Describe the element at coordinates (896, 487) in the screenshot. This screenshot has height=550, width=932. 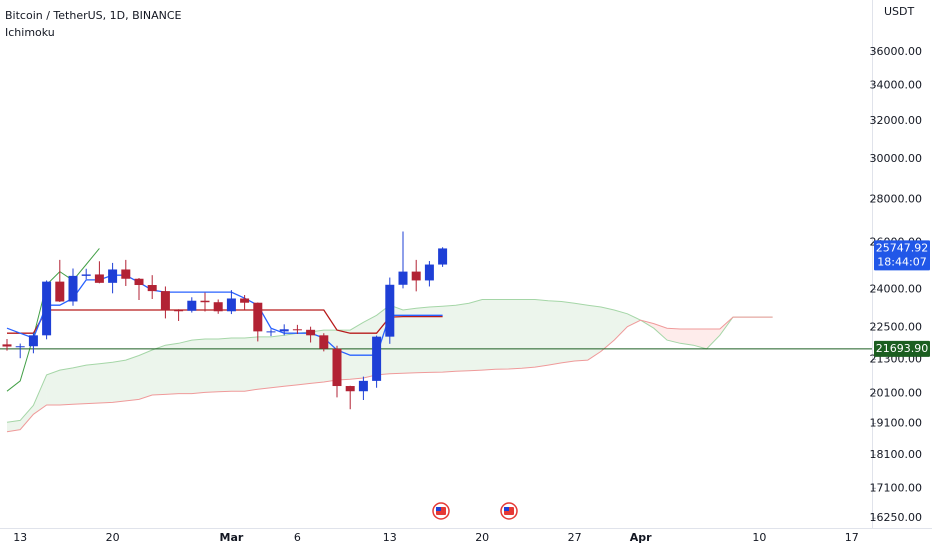
I see `y-tick-label: 17100.00` at that location.